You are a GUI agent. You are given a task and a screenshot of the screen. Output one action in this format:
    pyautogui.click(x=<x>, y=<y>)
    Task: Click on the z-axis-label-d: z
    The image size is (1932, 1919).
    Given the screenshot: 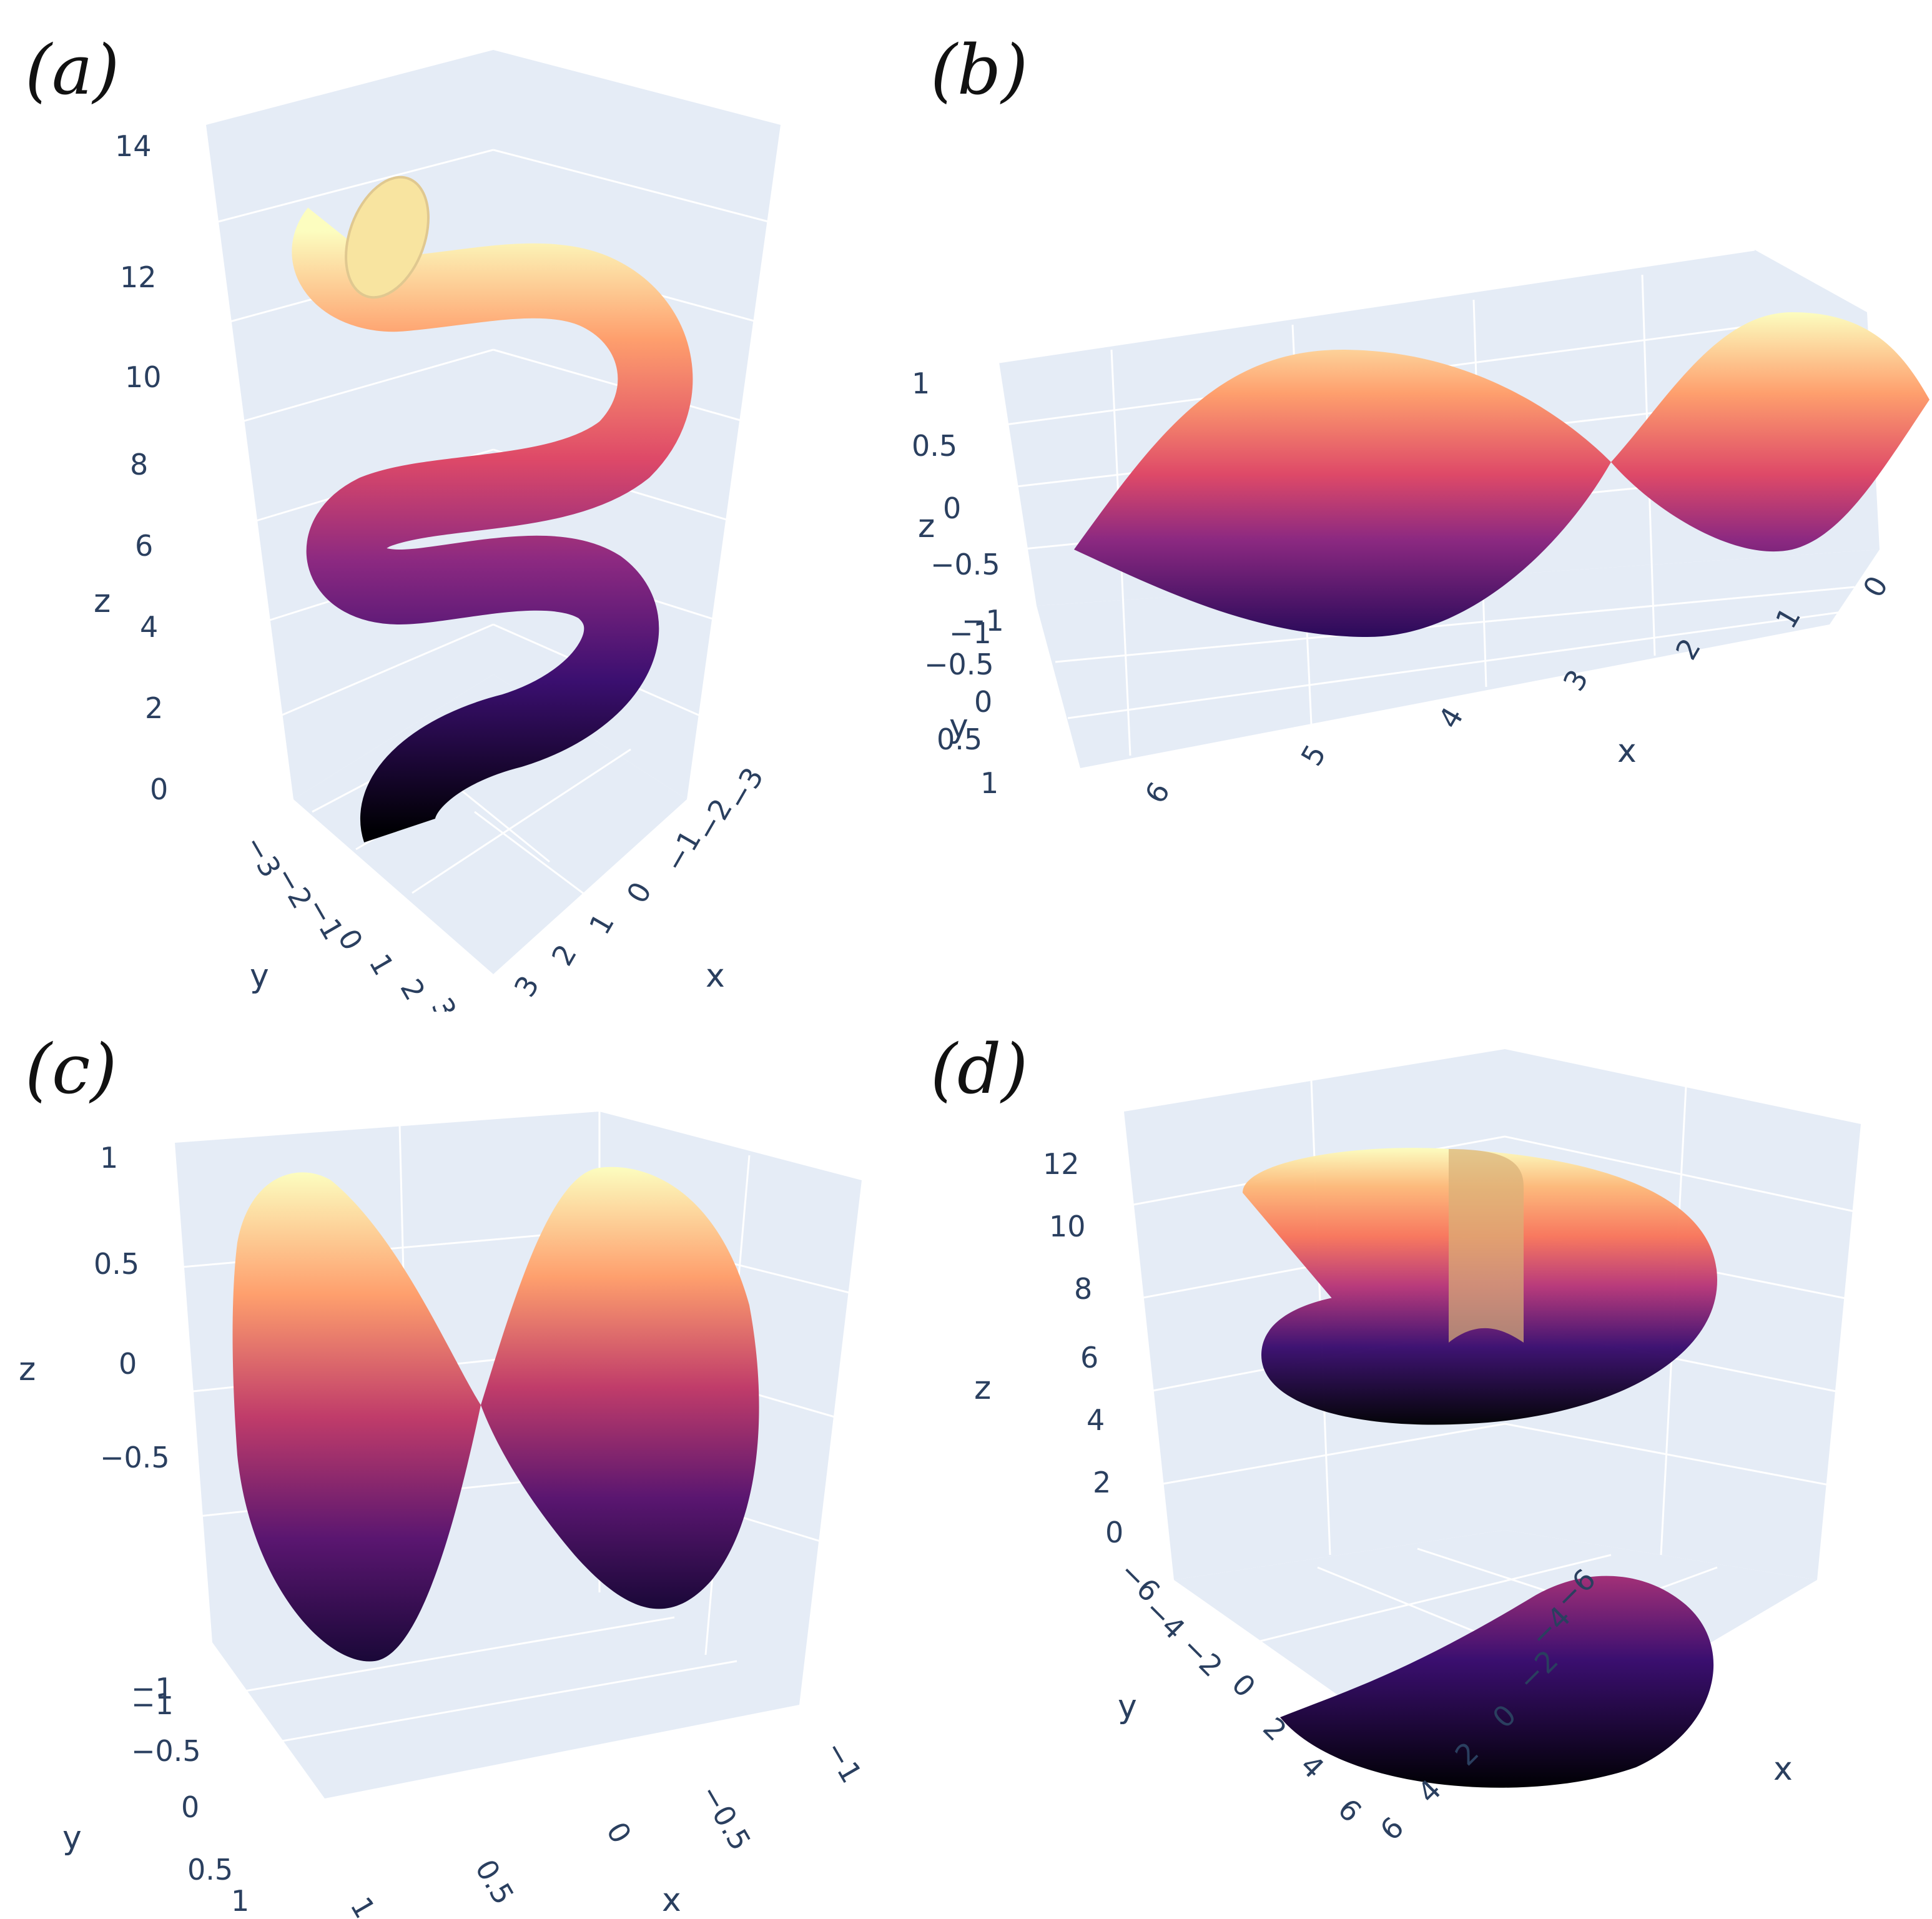 What is the action you would take?
    pyautogui.click(x=982, y=1388)
    